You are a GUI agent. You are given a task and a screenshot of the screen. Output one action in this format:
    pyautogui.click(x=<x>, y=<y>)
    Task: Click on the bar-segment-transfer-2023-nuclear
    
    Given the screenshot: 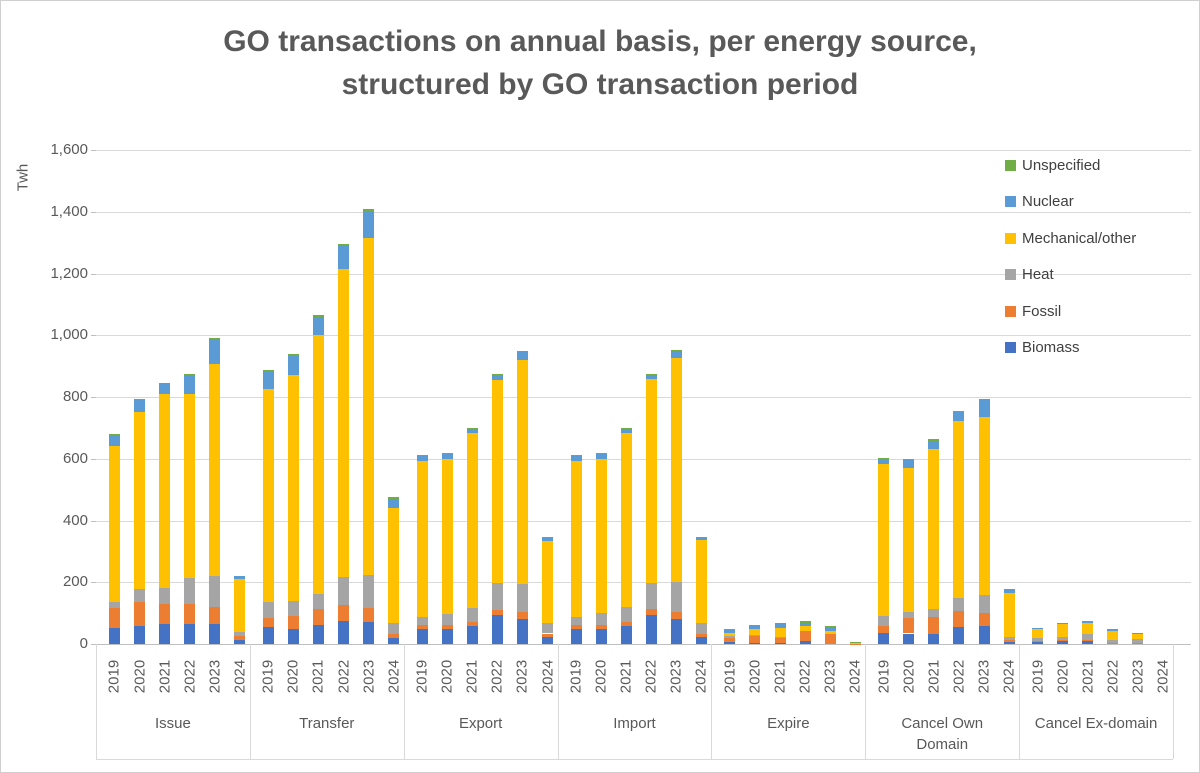 What is the action you would take?
    pyautogui.click(x=369, y=224)
    